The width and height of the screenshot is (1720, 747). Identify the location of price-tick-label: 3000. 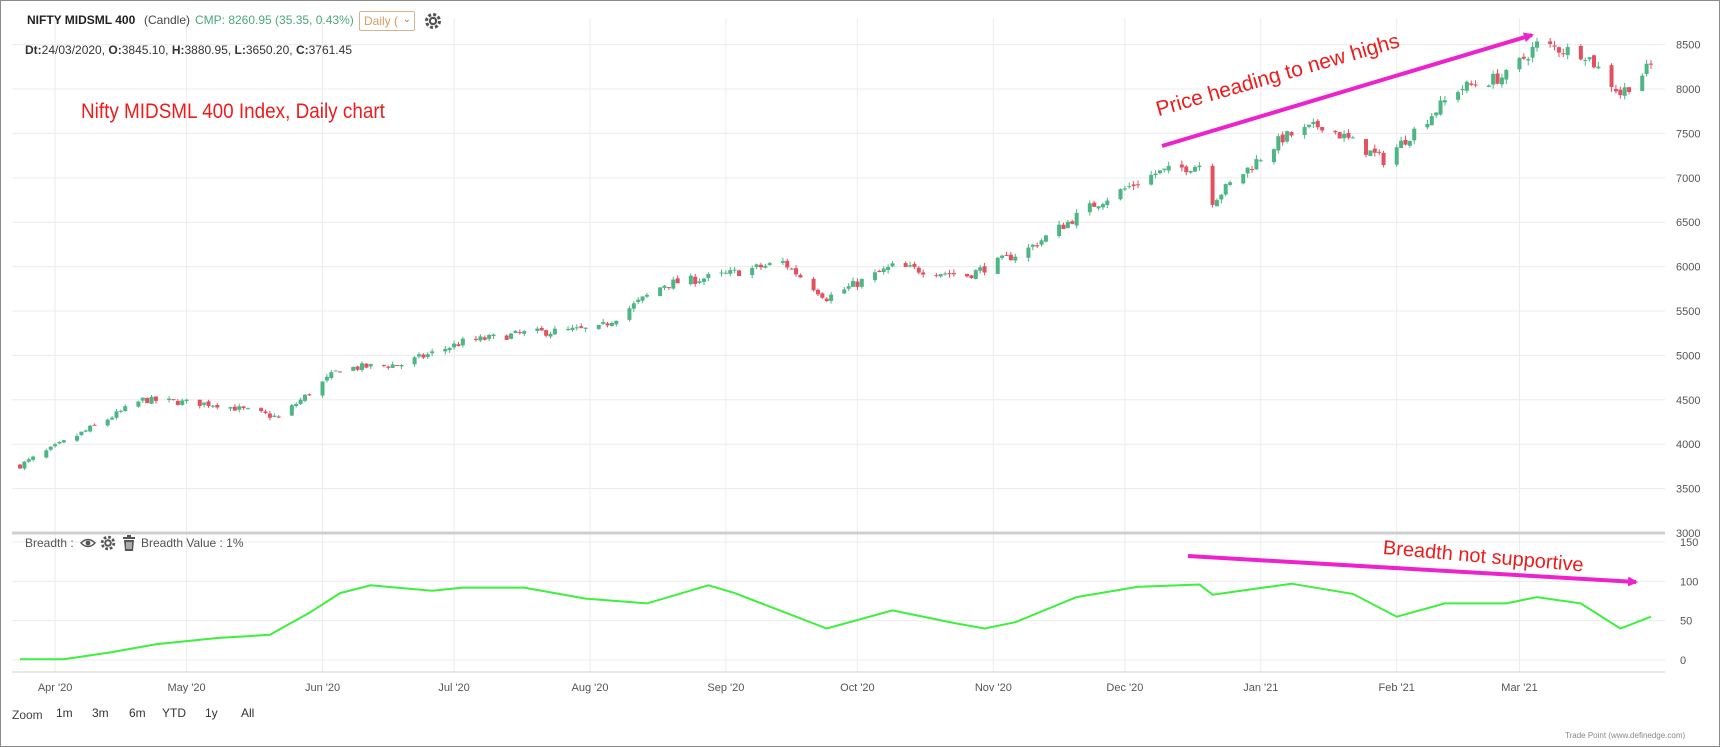
(1688, 534).